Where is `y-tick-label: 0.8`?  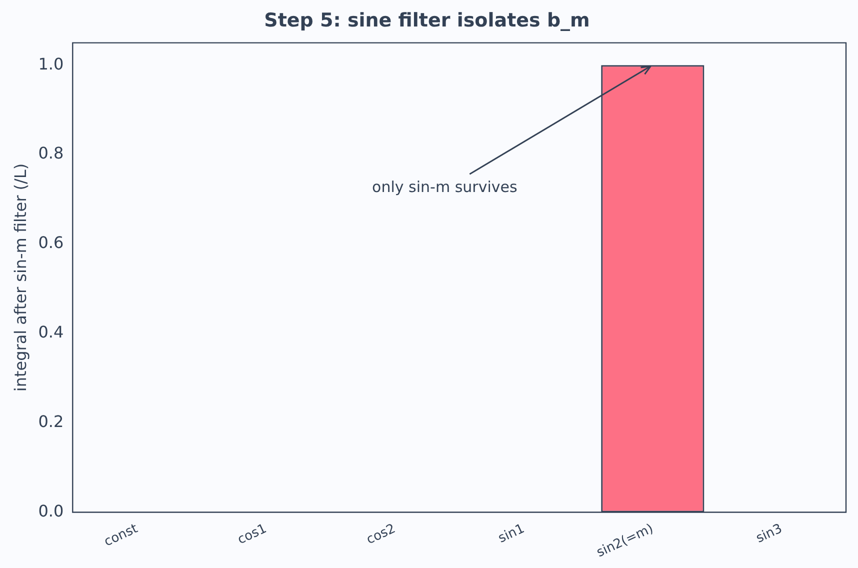 y-tick-label: 0.8 is located at coordinates (51, 153).